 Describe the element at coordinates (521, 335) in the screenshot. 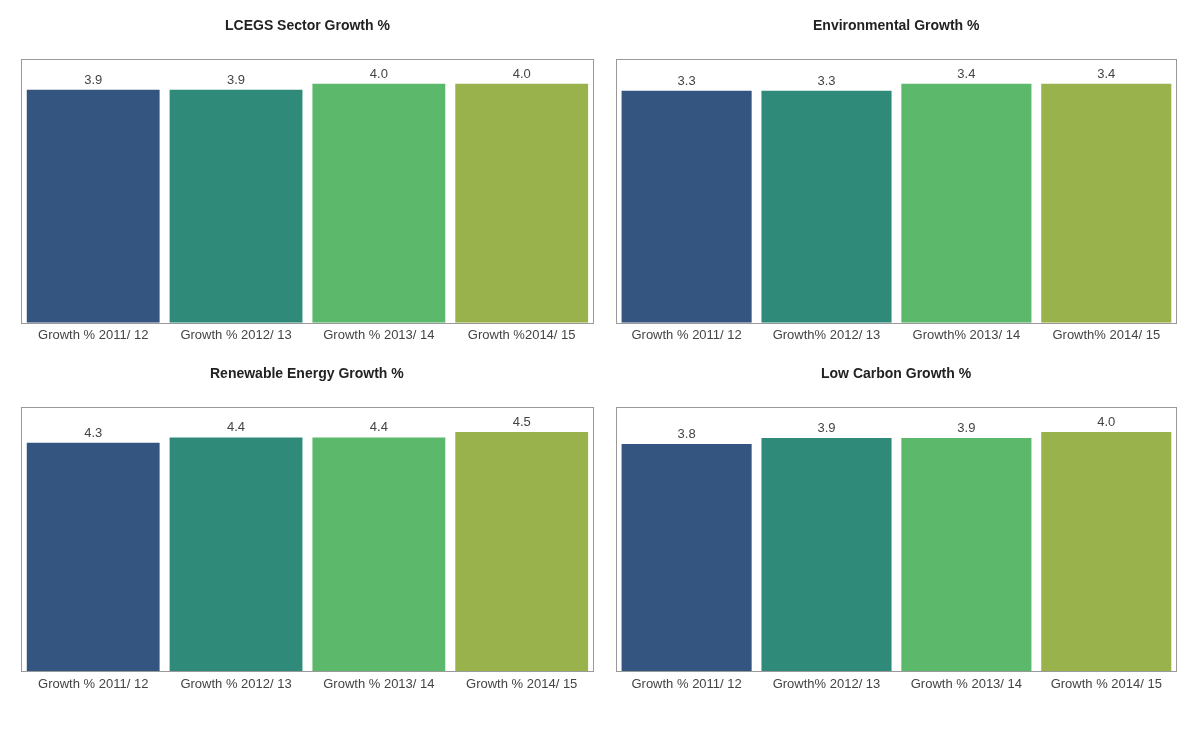

I see `x-tick-label: Growth %2014/ 15` at that location.